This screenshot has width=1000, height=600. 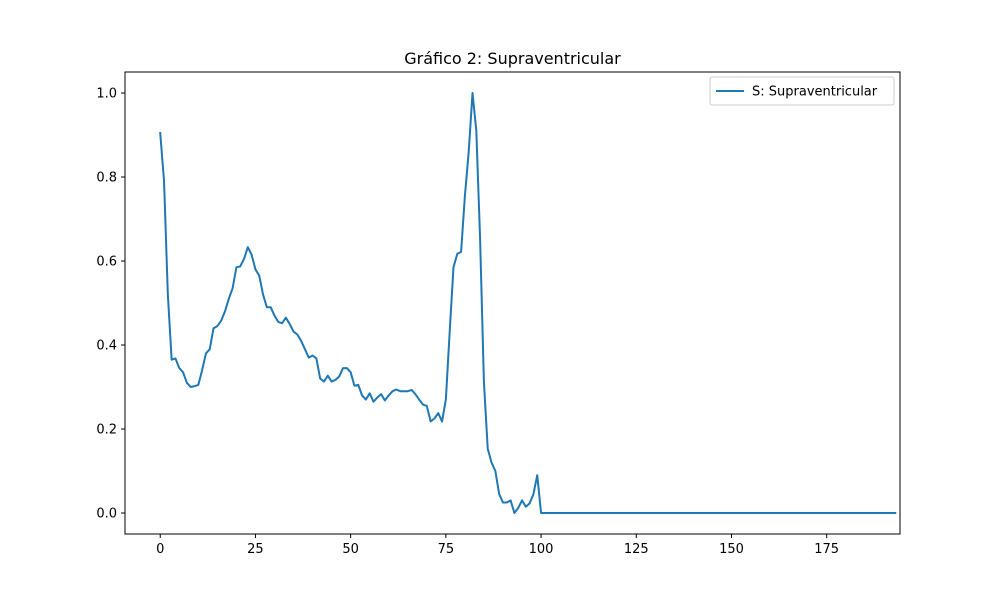 What do you see at coordinates (826, 549) in the screenshot?
I see `x-tick-label: 175` at bounding box center [826, 549].